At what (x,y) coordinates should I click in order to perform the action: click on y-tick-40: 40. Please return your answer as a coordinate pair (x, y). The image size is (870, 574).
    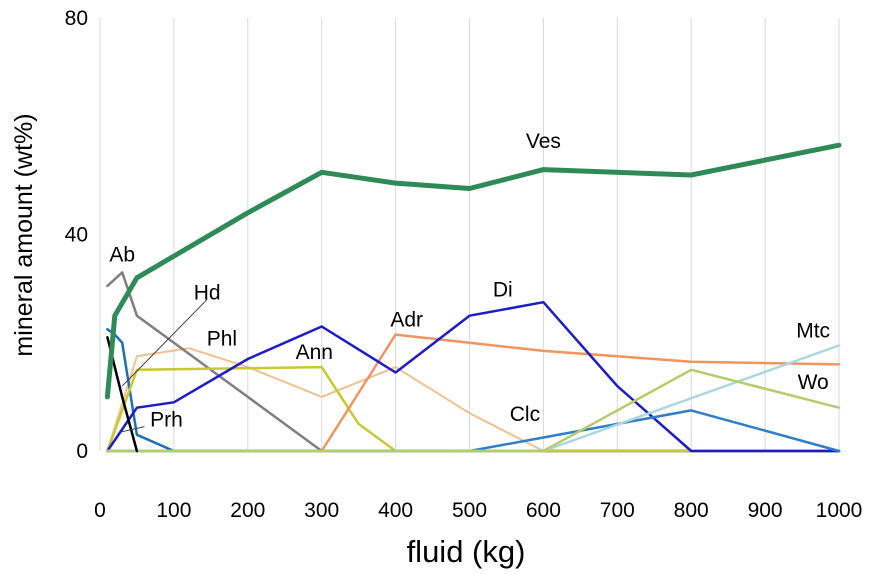
    Looking at the image, I should click on (76, 235).